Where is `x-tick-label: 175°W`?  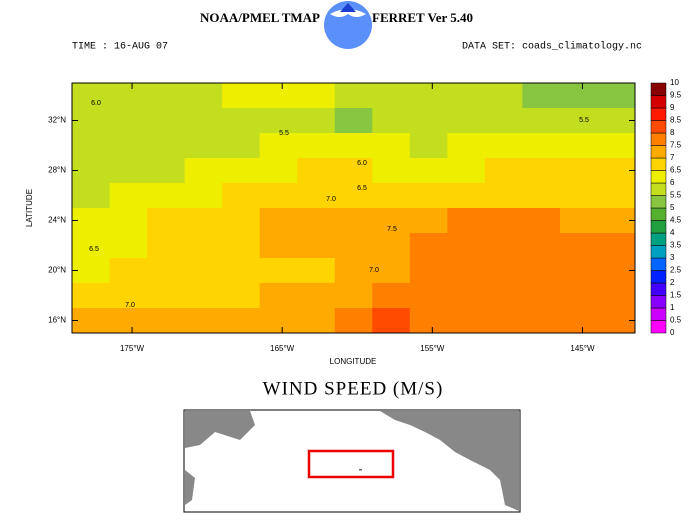 x-tick-label: 175°W is located at coordinates (132, 348).